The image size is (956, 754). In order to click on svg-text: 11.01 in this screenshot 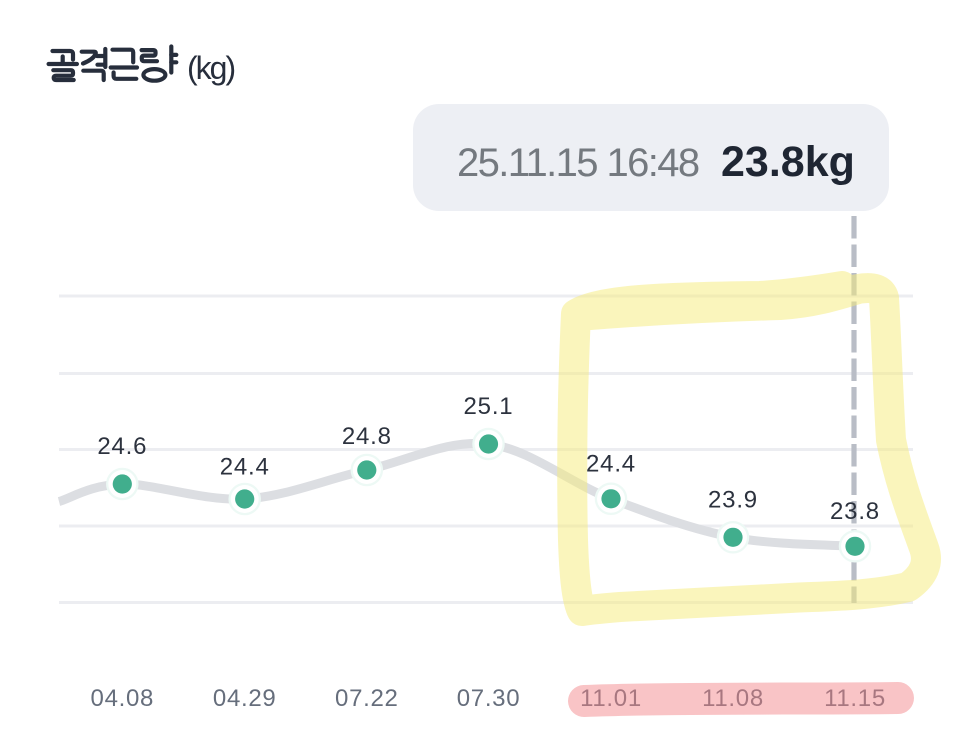, I will do `click(611, 698)`.